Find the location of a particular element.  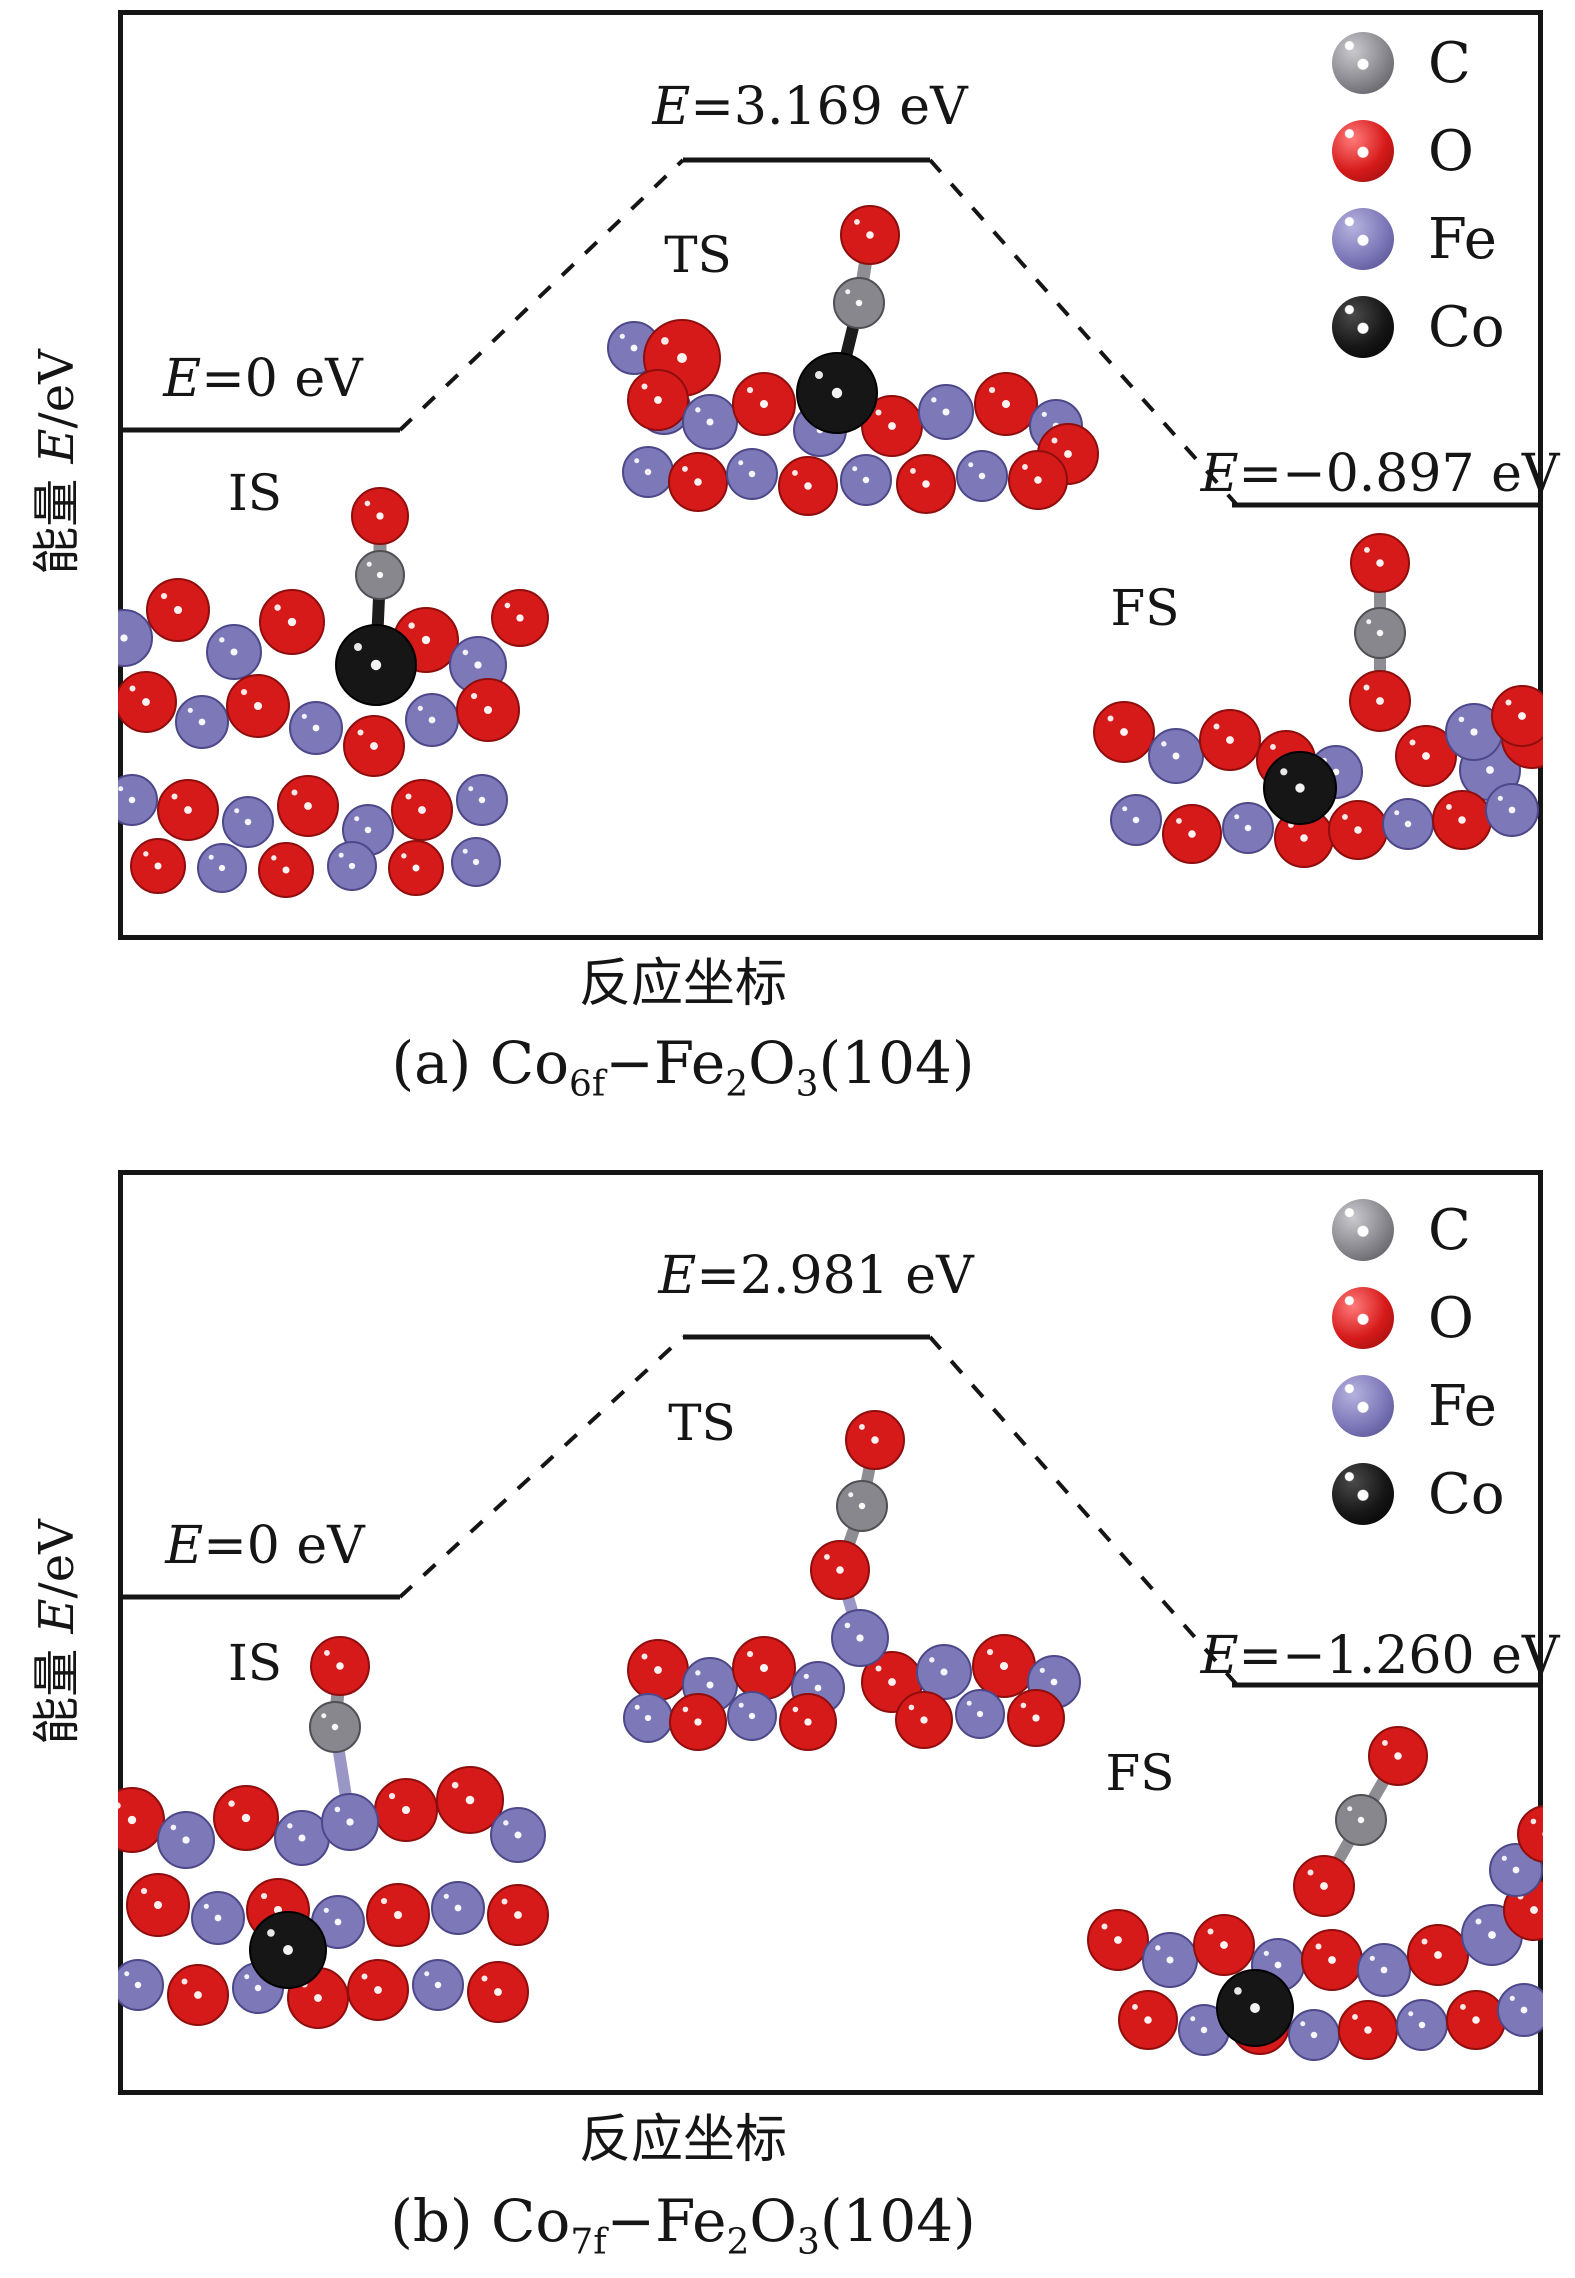

fs-energy-label-b: E=−1.260 eV is located at coordinates (1380, 1656).